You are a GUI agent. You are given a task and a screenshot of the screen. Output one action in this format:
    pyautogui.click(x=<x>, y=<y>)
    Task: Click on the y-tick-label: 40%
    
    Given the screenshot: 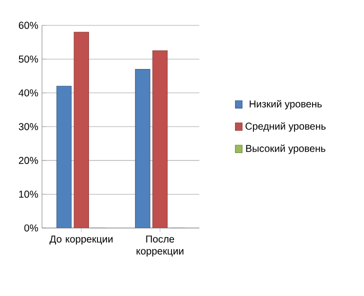 What is the action you would take?
    pyautogui.click(x=28, y=92)
    